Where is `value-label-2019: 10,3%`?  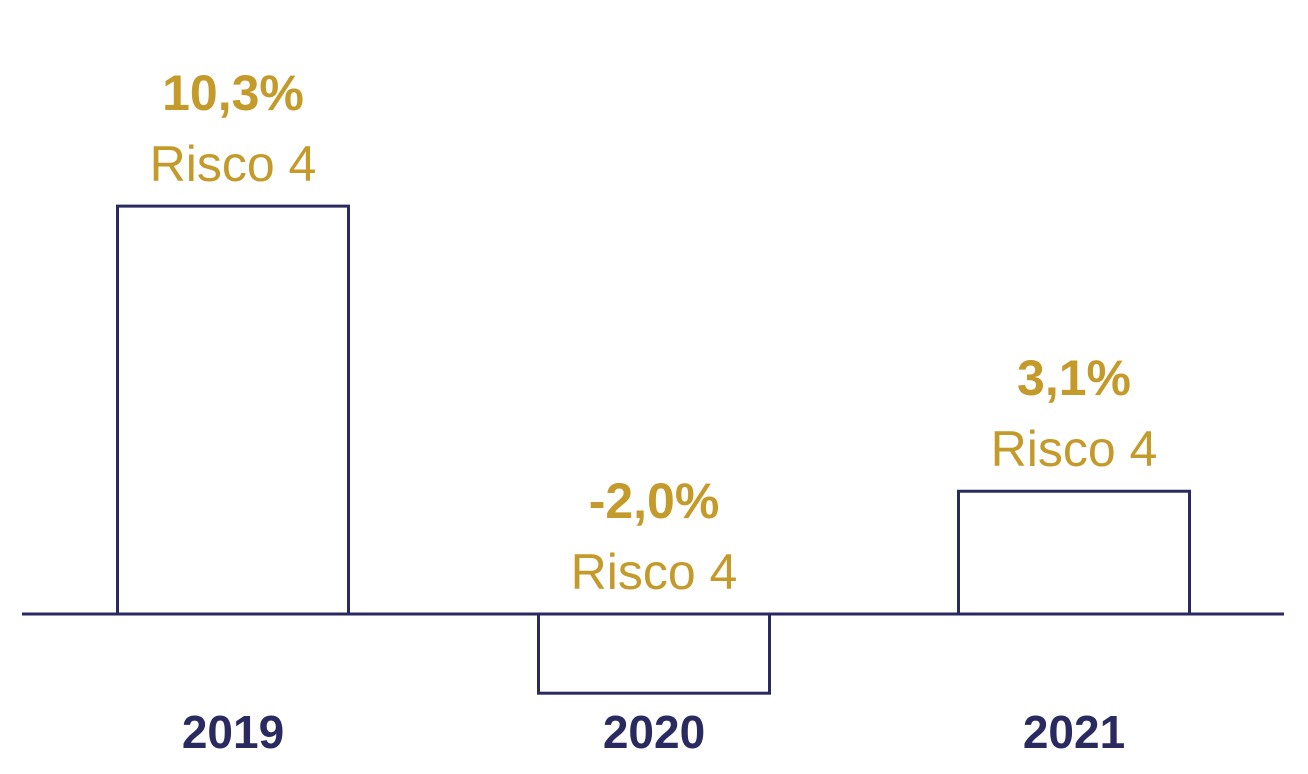
value-label-2019: 10,3% is located at coordinates (233, 93).